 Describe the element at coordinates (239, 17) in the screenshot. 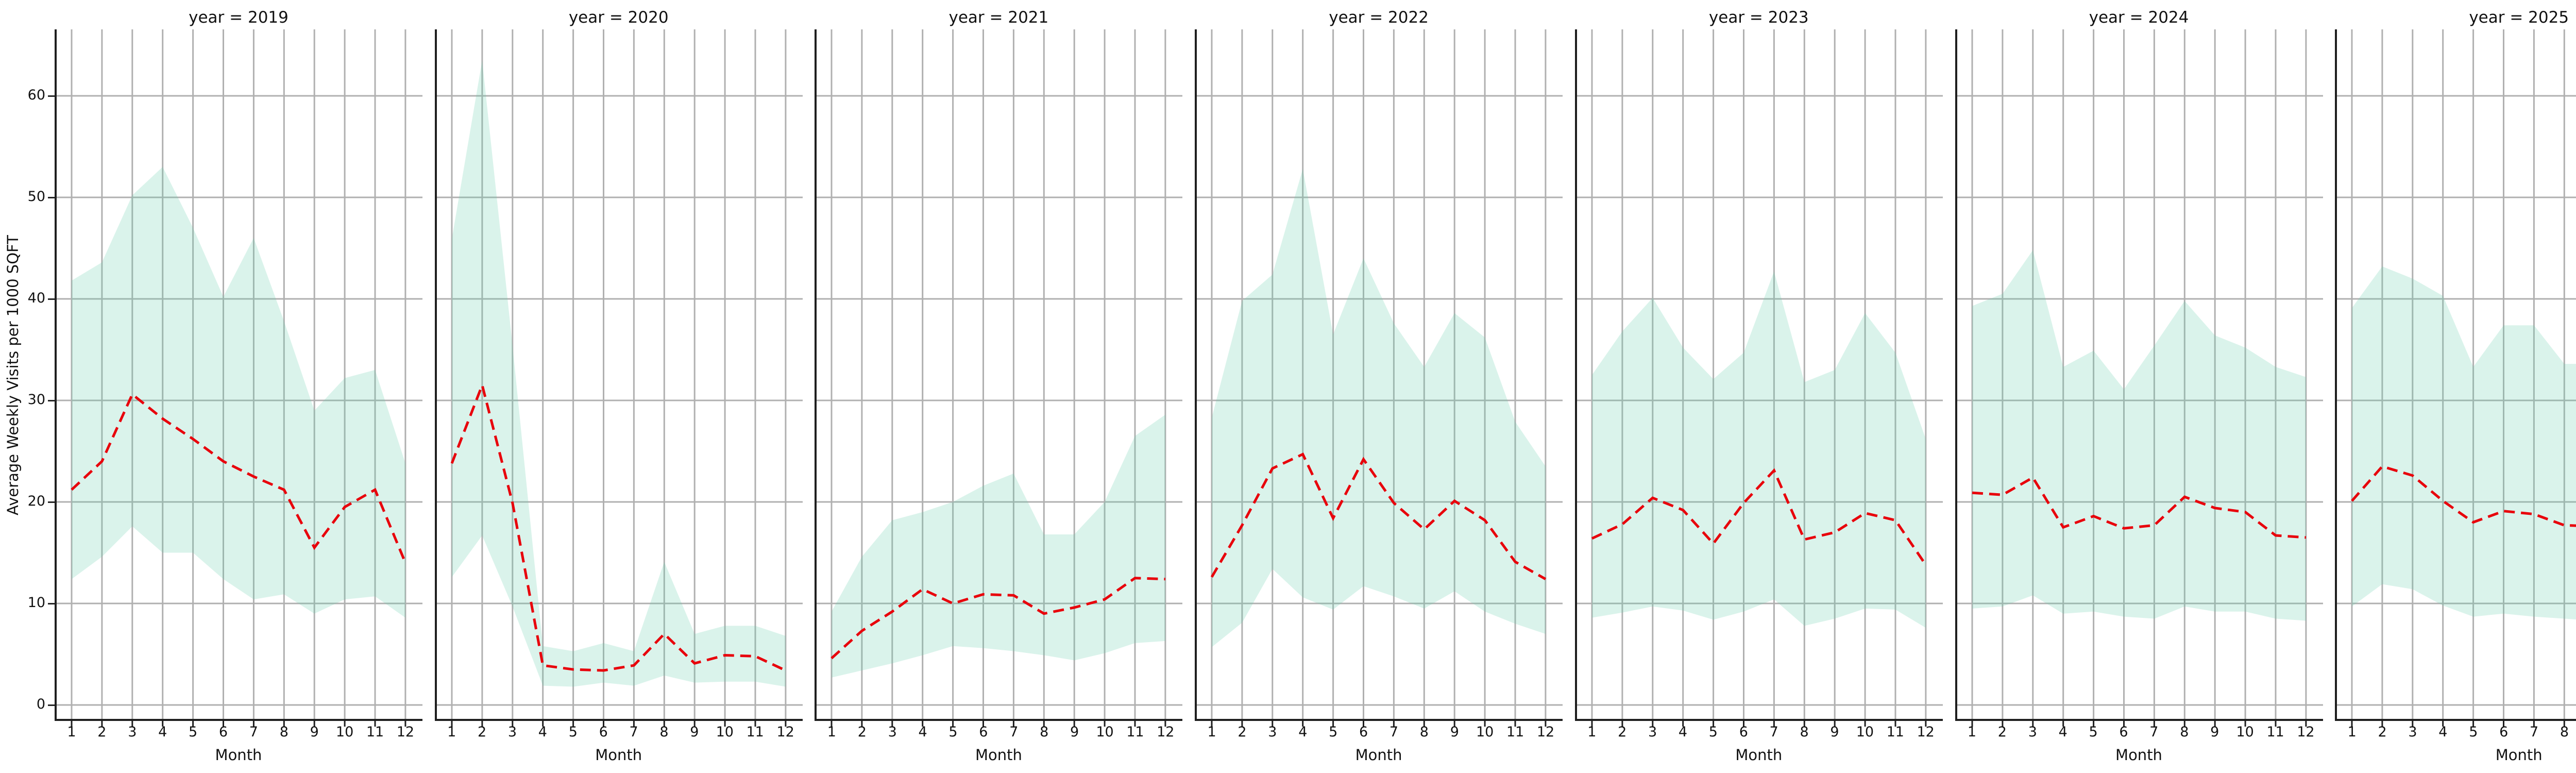

I see `facet-title: year = 2019` at that location.